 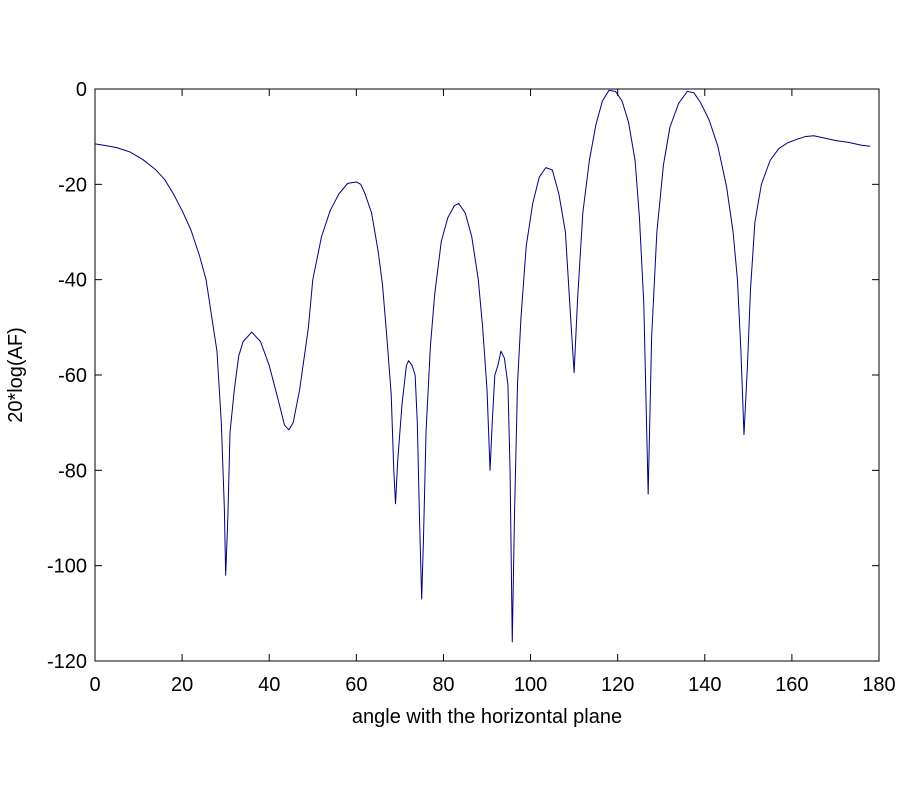 What do you see at coordinates (356, 685) in the screenshot?
I see `x-tick-label: 60` at bounding box center [356, 685].